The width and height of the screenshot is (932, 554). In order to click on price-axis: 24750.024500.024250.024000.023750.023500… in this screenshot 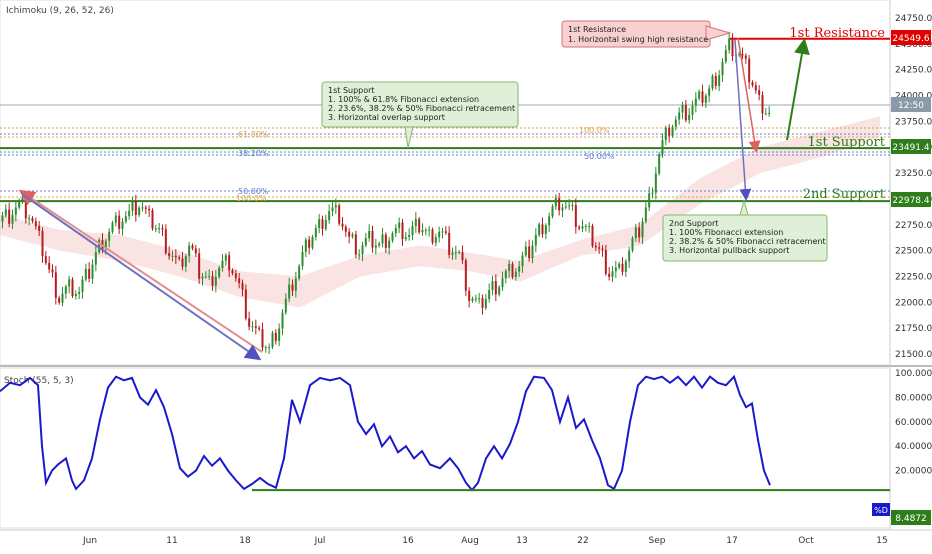, I will do `click(913, 187)`.